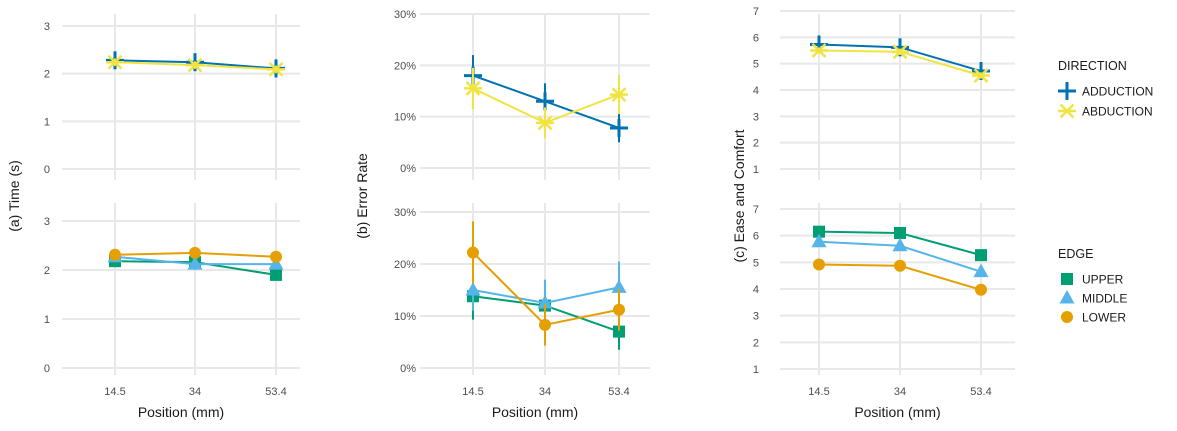  Describe the element at coordinates (1067, 317) in the screenshot. I see `legend-key-circle` at that location.